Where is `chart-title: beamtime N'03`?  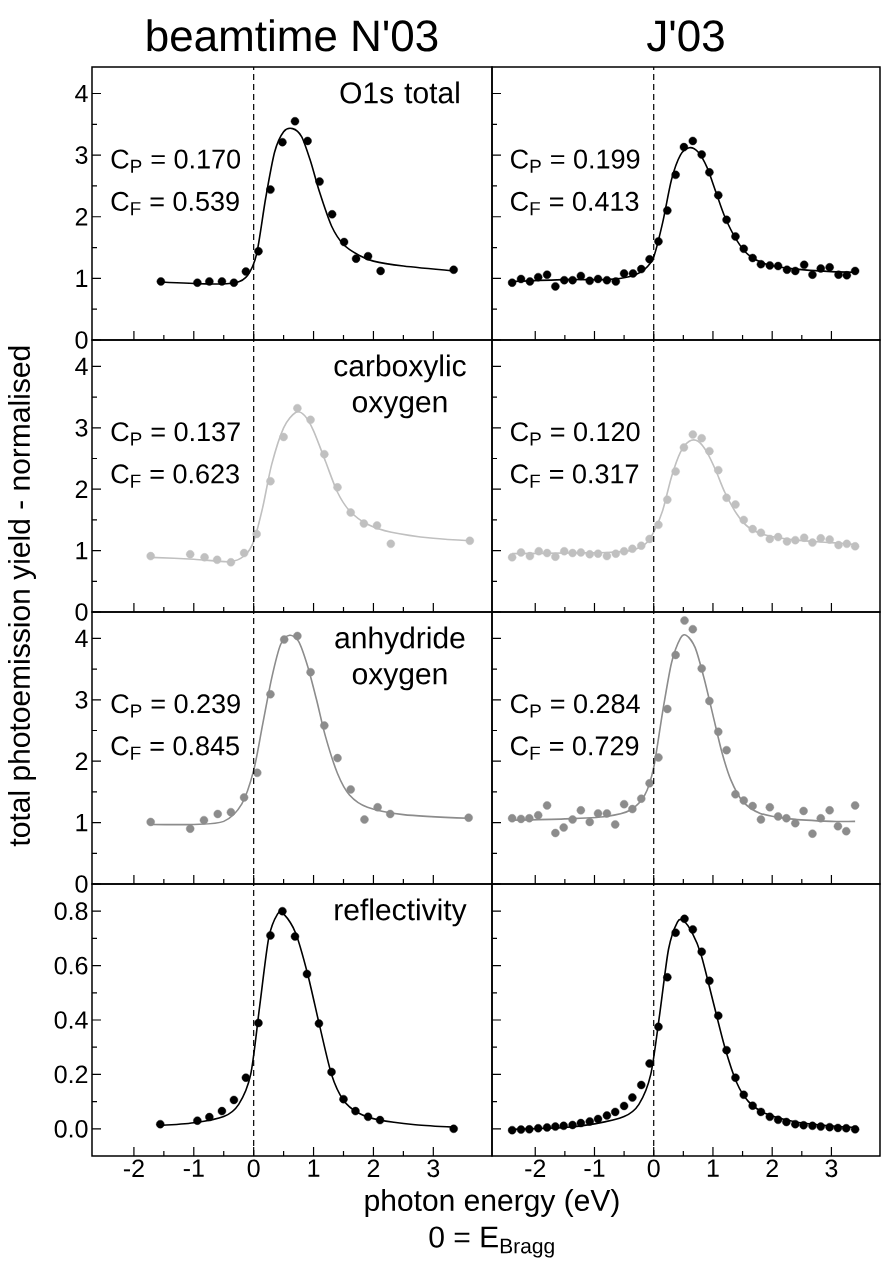 chart-title: beamtime N'03 is located at coordinates (292, 35).